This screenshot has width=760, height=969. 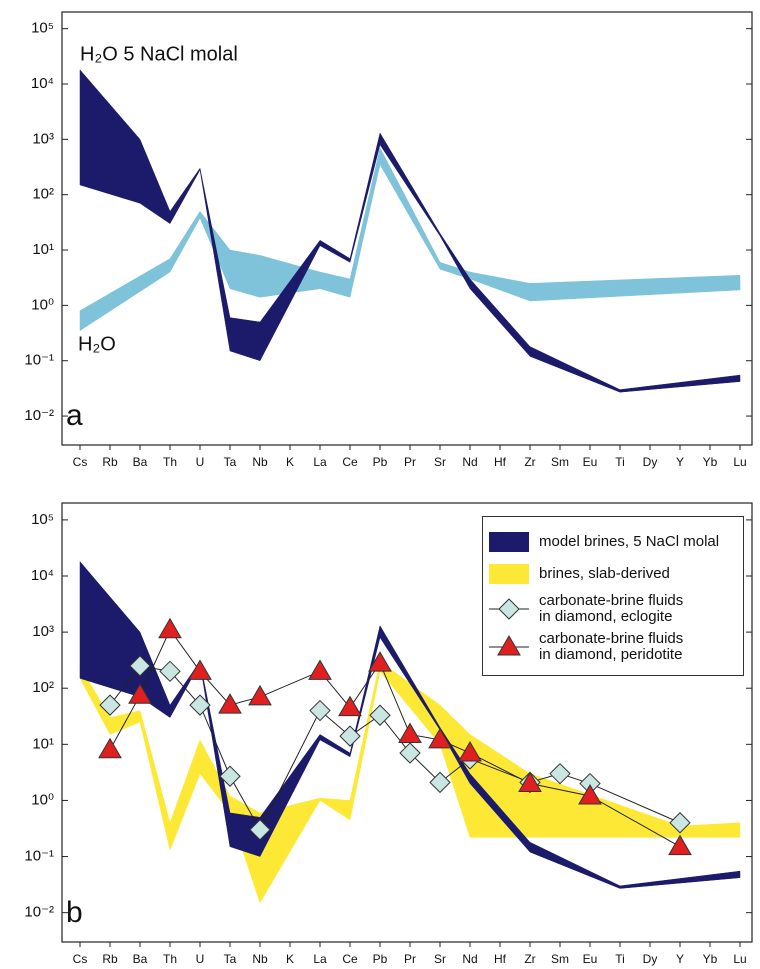 I want to click on panel-label: b, so click(x=74, y=912).